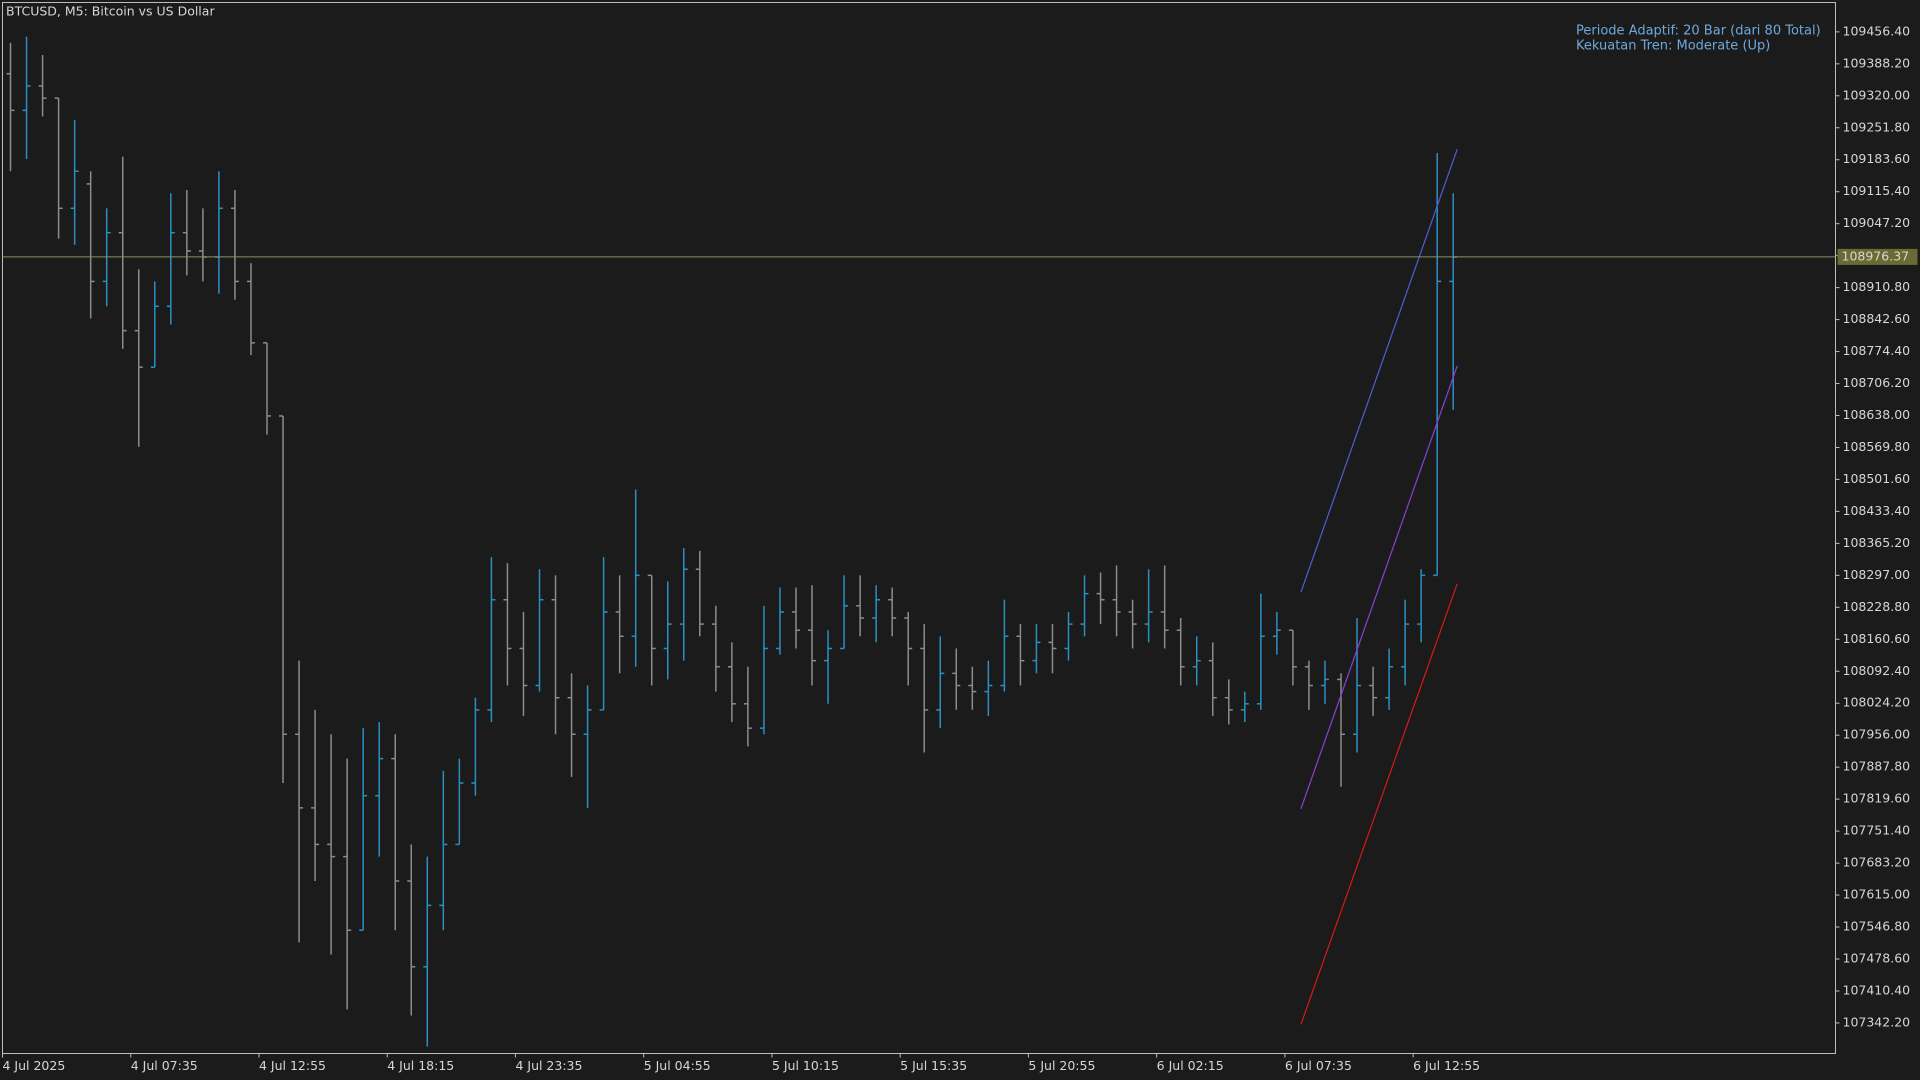  Describe the element at coordinates (34, 1065) in the screenshot. I see `x-tick-label: 4 Jul 2025` at that location.